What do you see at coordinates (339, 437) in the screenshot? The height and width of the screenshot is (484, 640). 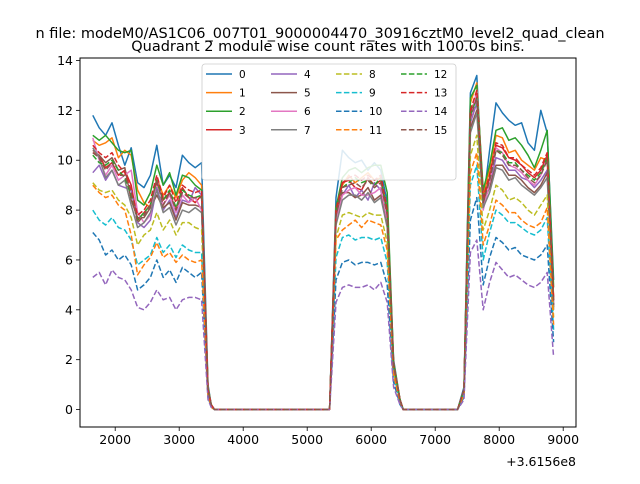 I see `x-axis-ticks: 2000 3000 4000 5000 6000 7000 8000 9000` at bounding box center [339, 437].